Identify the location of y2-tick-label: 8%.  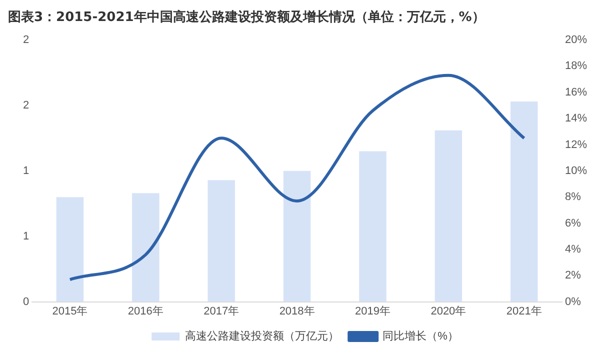
(573, 197).